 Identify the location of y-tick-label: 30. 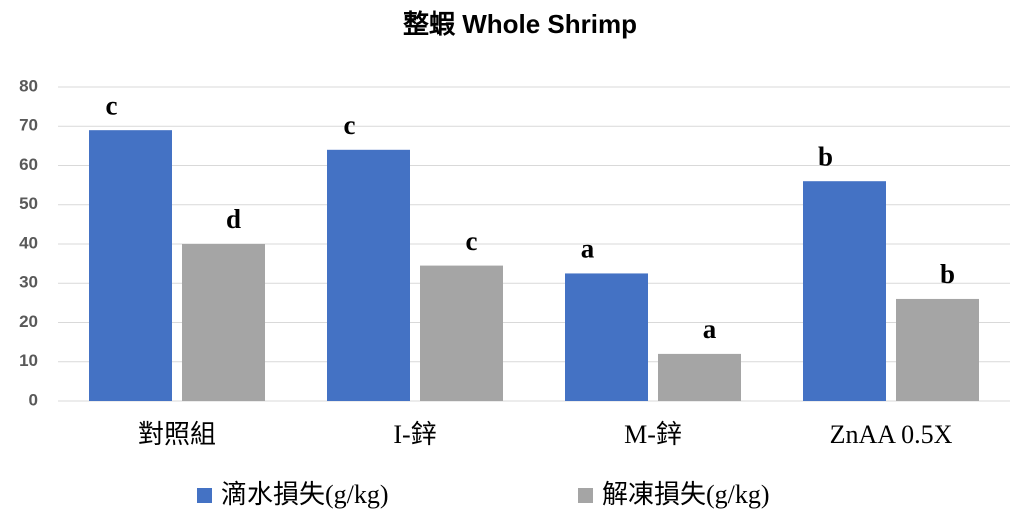
(28, 282).